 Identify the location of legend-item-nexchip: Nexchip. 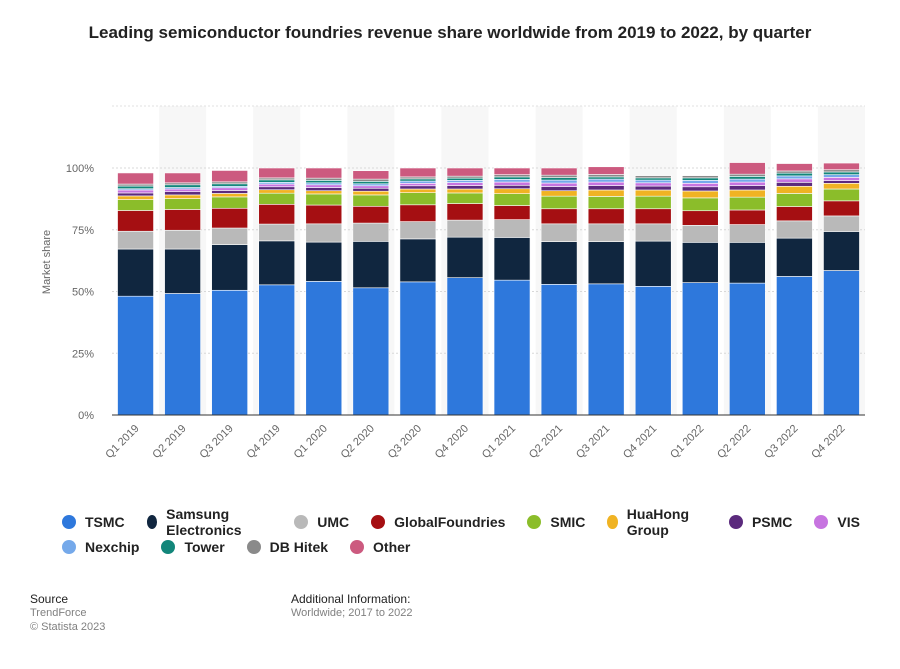
(100, 547).